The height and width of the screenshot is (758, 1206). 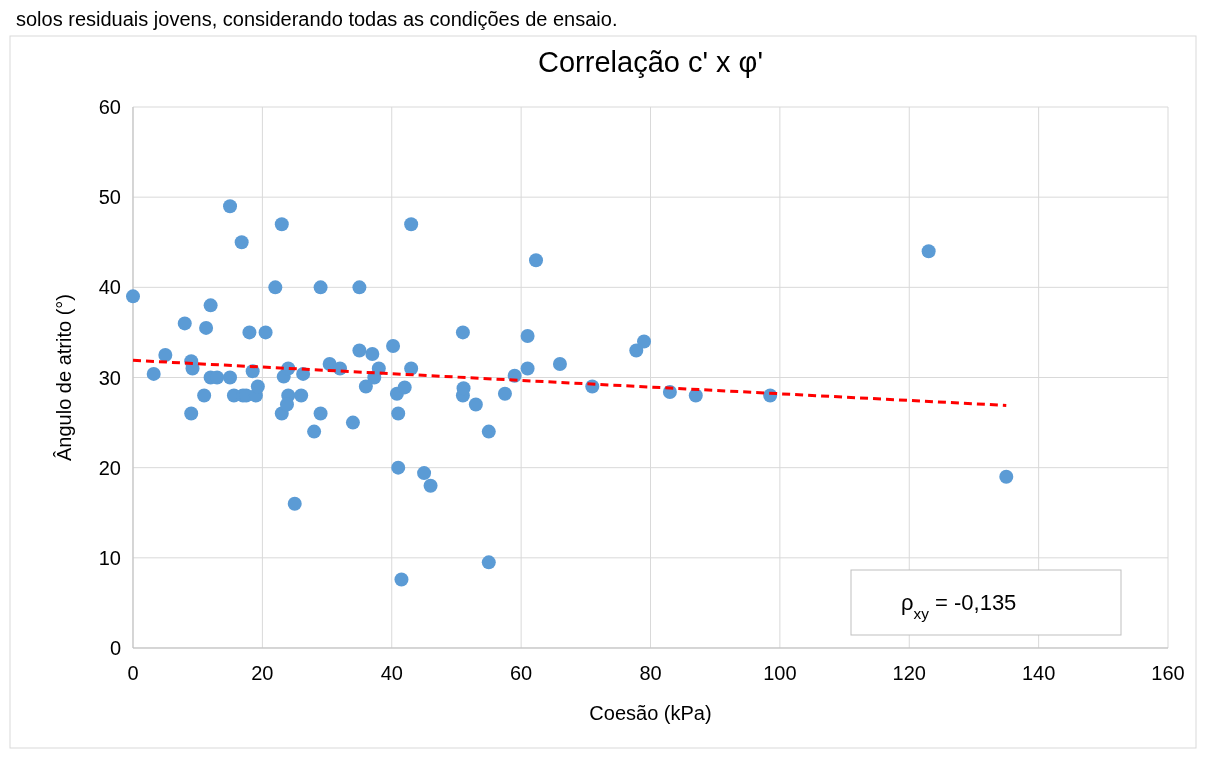 What do you see at coordinates (109, 287) in the screenshot?
I see `y-tick-label: 40` at bounding box center [109, 287].